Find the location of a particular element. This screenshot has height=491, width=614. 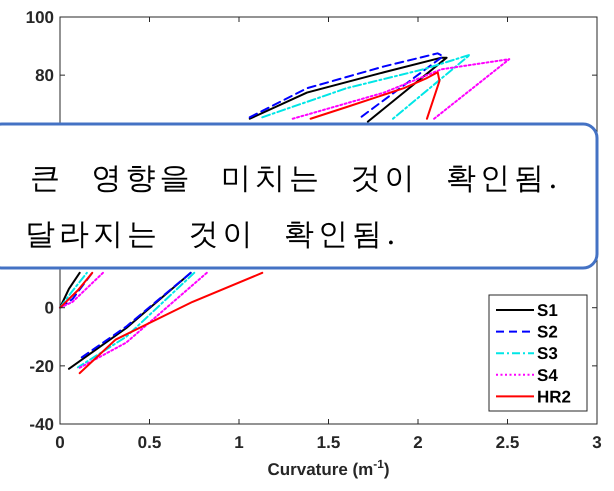

y-tick-label: 100 is located at coordinates (40, 17).